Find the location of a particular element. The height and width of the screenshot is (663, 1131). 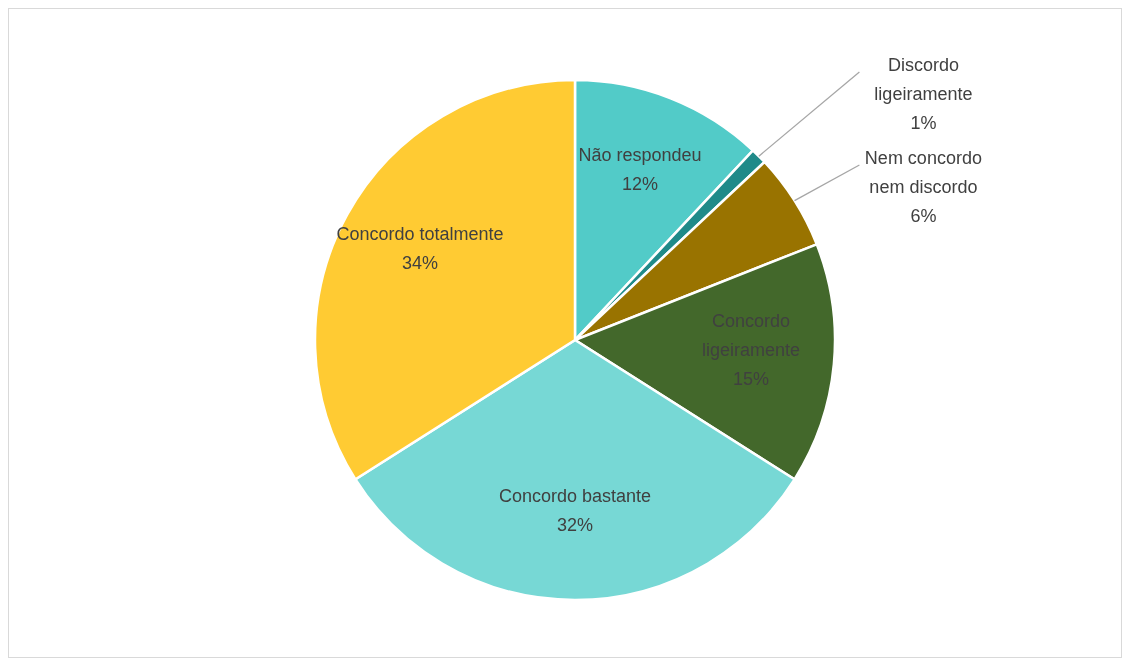

data-label: 1% is located at coordinates (923, 123).